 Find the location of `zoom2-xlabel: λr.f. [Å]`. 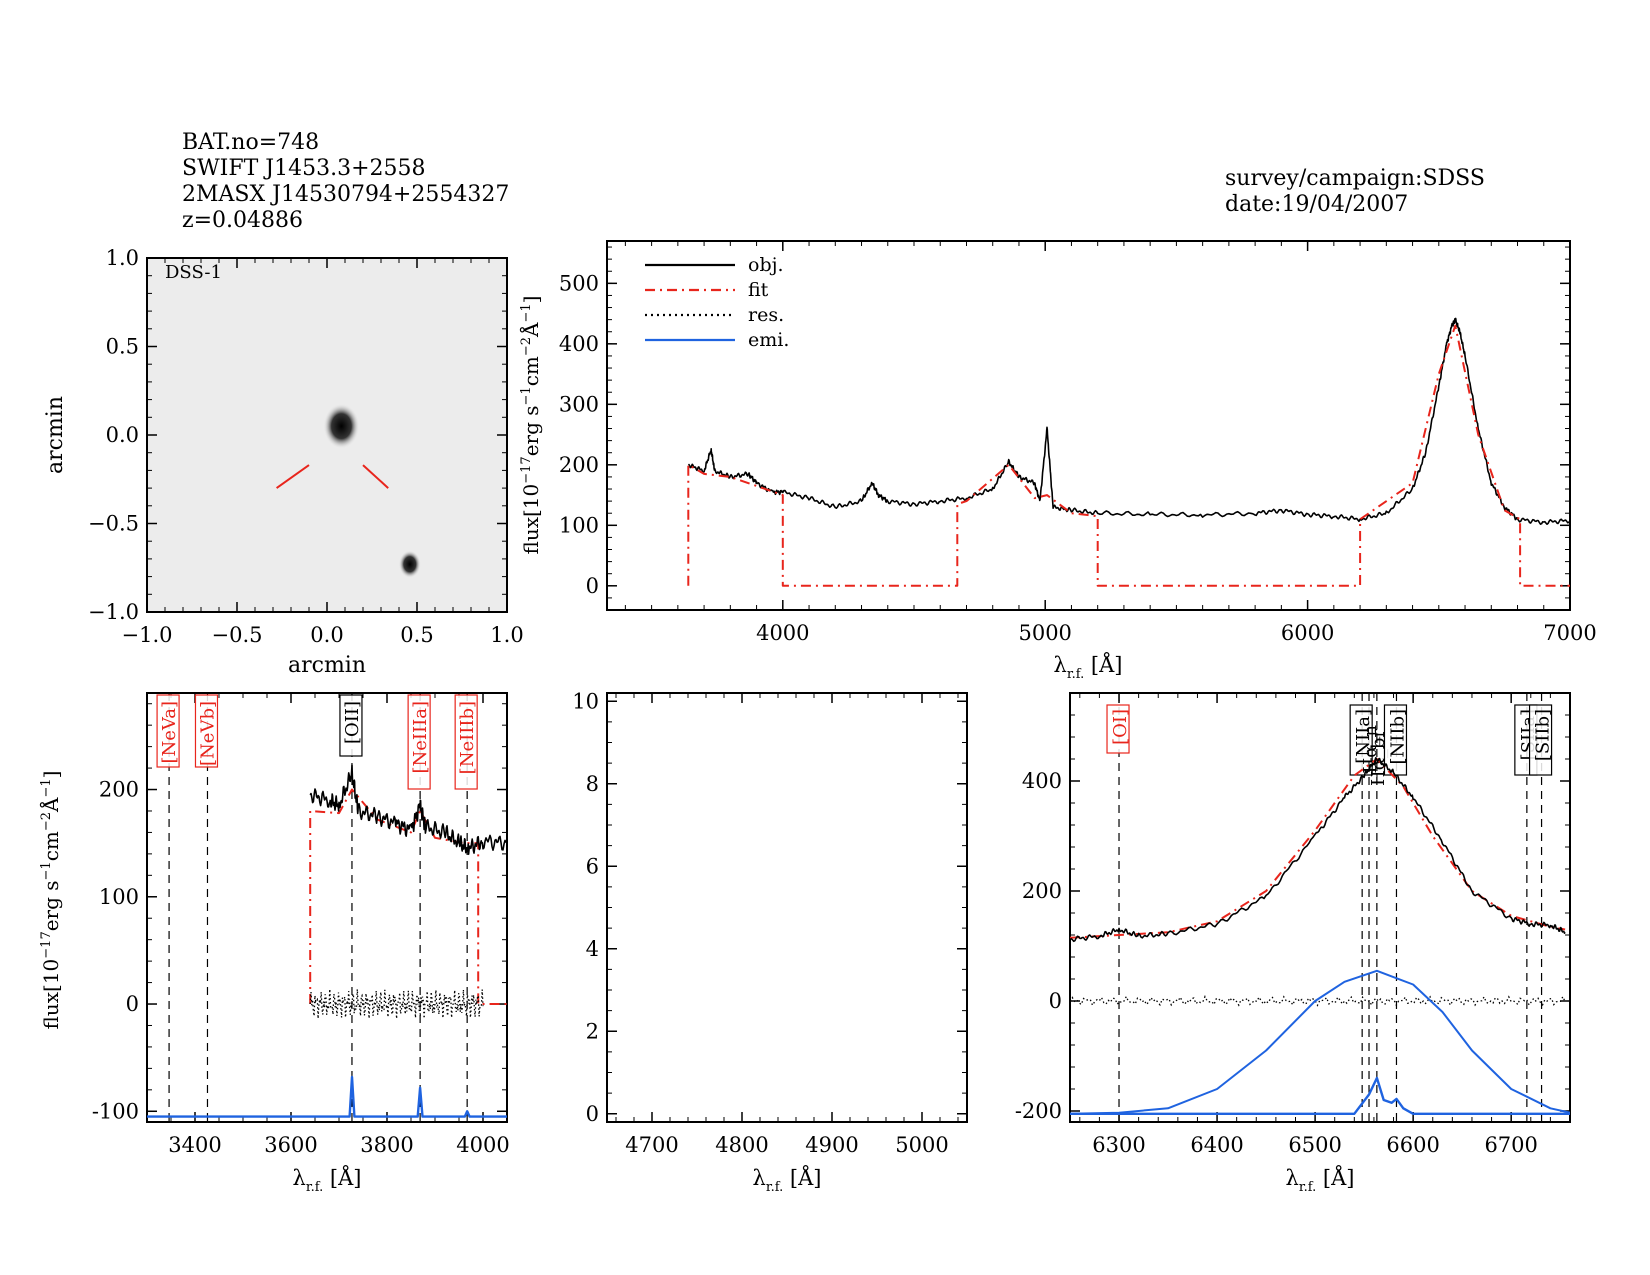

zoom2-xlabel: λr.f. [Å] is located at coordinates (787, 1180).